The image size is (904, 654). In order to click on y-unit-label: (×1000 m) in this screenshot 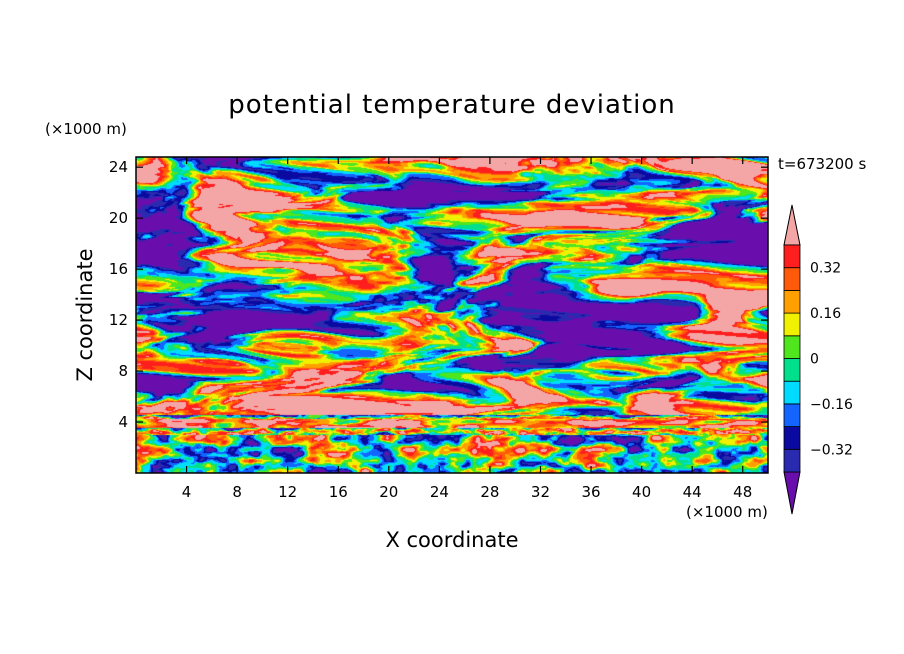, I will do `click(86, 129)`.